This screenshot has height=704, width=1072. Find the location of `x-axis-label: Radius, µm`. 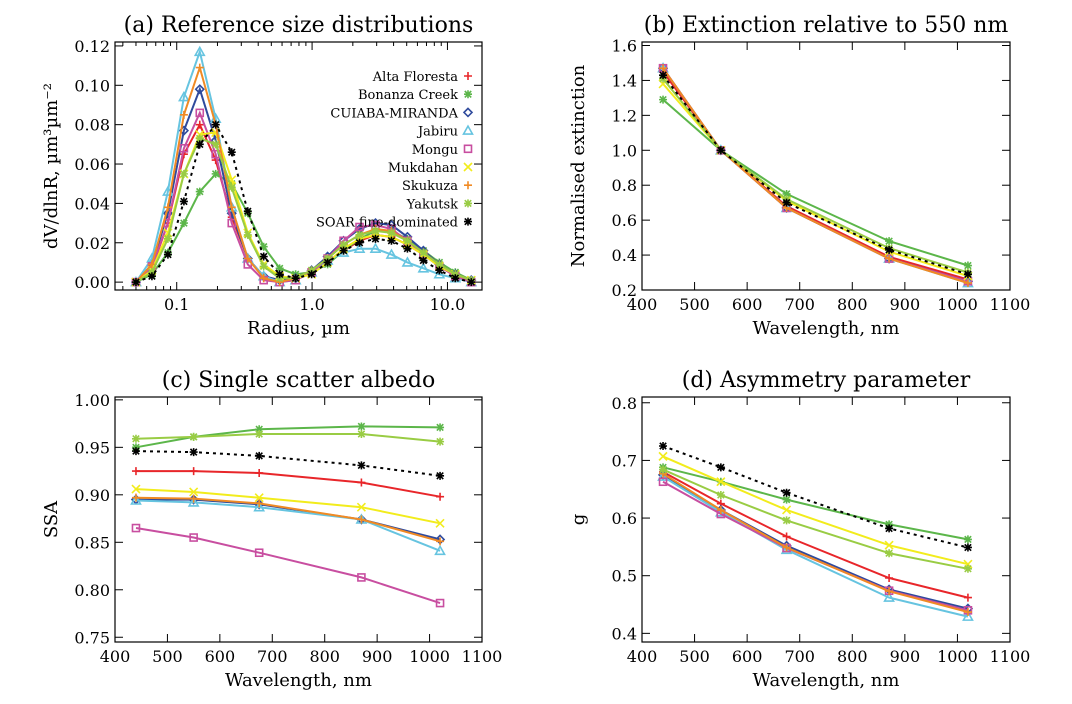

x-axis-label: Radius, µm is located at coordinates (298, 328).